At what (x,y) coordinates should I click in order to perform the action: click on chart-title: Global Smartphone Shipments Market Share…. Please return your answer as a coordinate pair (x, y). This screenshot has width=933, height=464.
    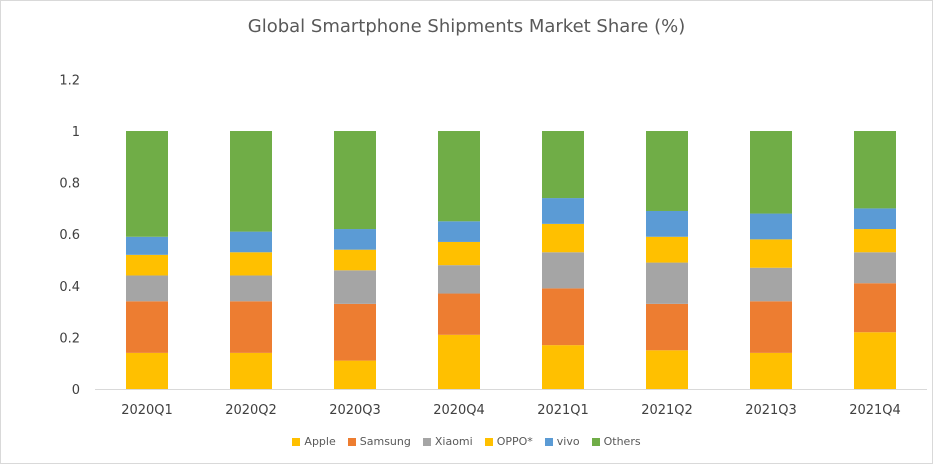
    Looking at the image, I should click on (466, 26).